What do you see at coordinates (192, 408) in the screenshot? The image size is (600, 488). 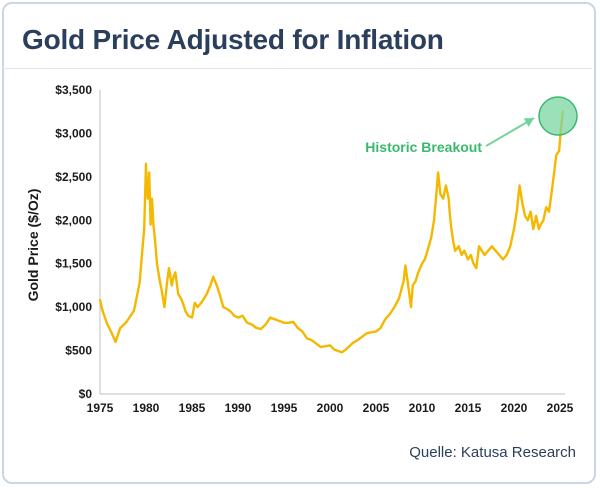 I see `x-tick-label: 1985` at bounding box center [192, 408].